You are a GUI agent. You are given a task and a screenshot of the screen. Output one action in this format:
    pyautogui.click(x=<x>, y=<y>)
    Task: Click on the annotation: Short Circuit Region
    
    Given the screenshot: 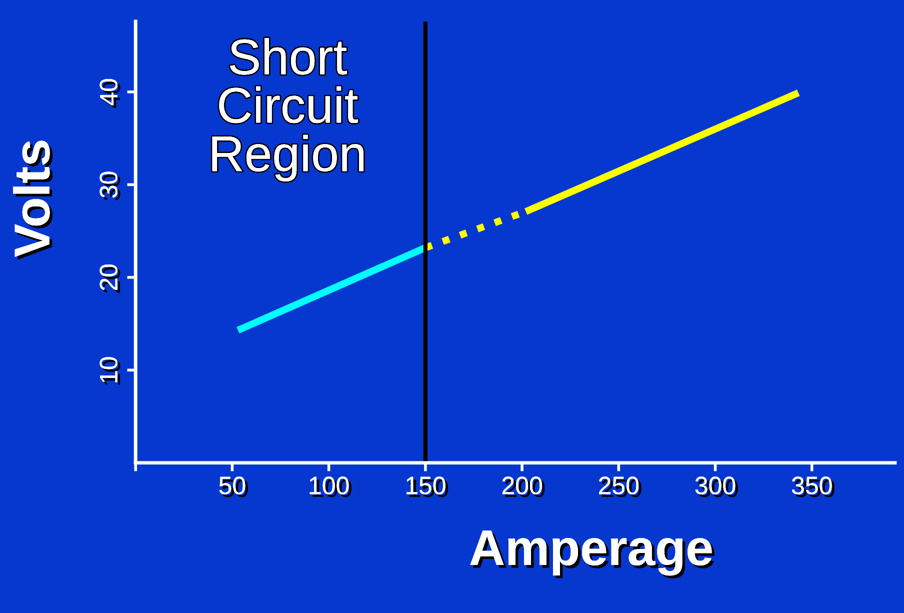 What is the action you would take?
    pyautogui.click(x=288, y=110)
    